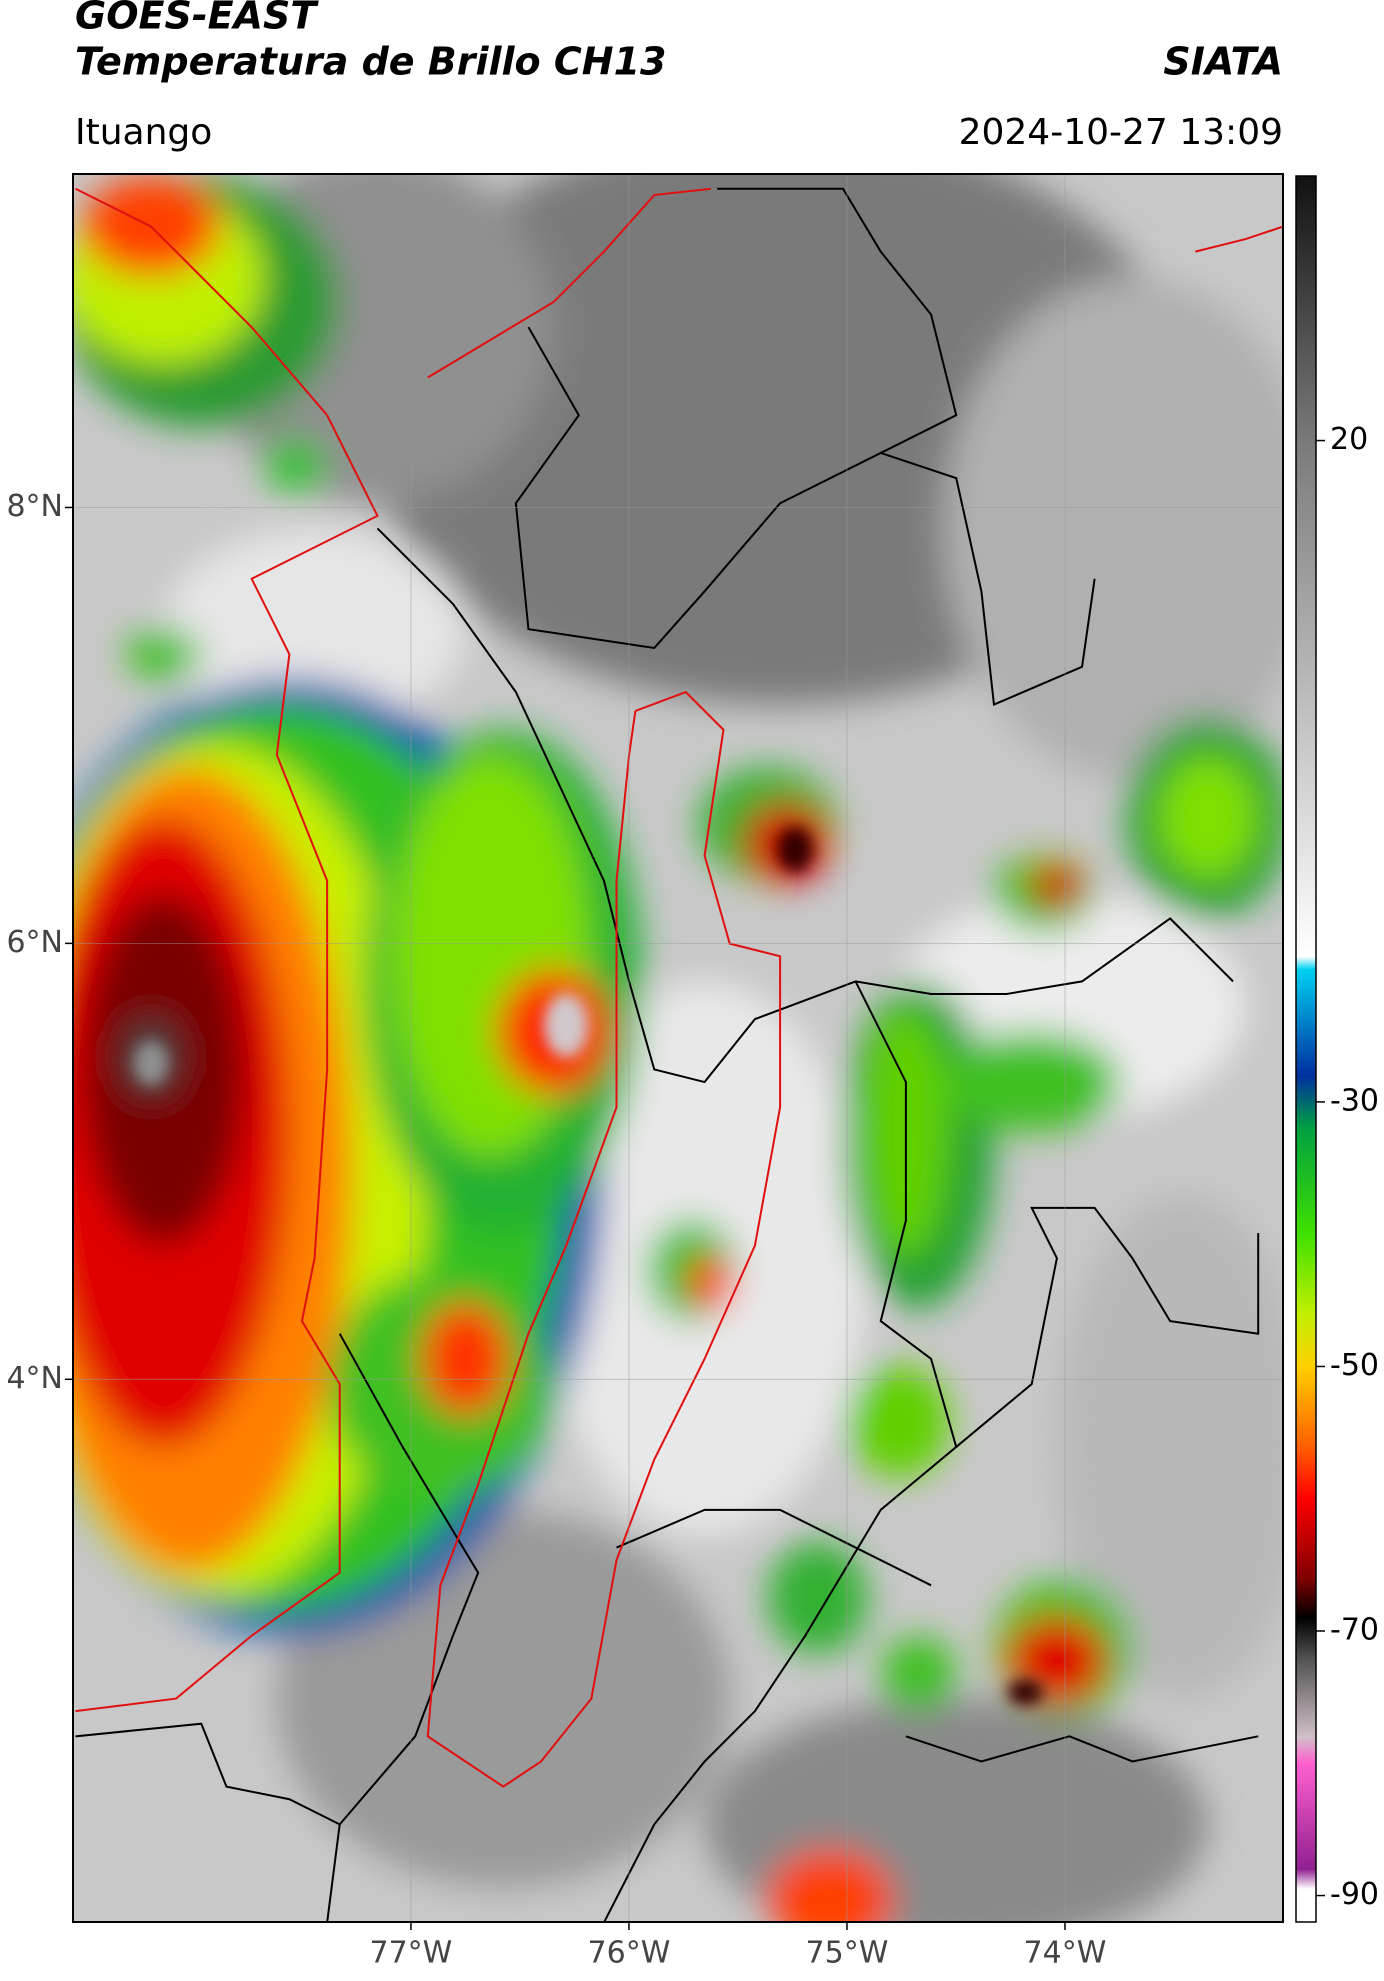 This screenshot has width=1384, height=1981. Describe the element at coordinates (34, 1378) in the screenshot. I see `y-tick-label: 4°N` at that location.